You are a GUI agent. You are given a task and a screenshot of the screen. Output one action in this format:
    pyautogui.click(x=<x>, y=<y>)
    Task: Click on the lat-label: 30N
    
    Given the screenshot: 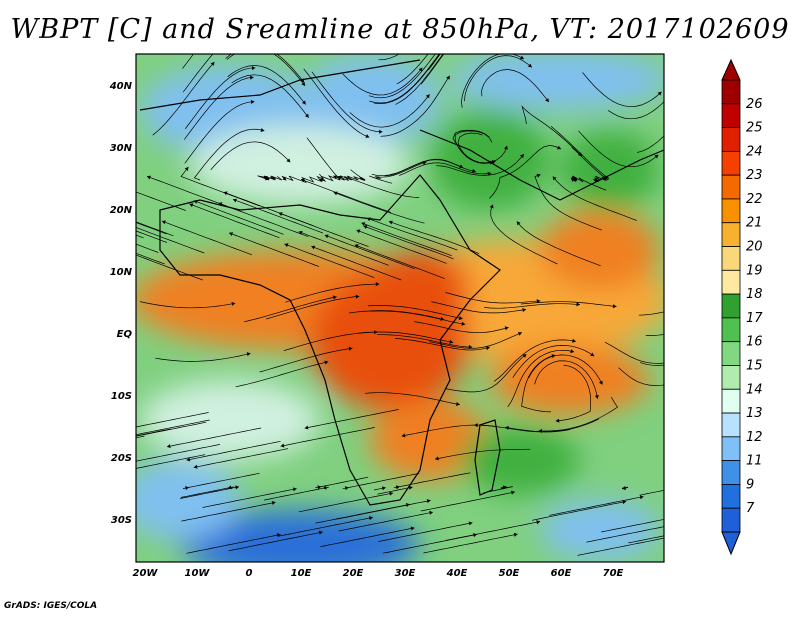 What is the action you would take?
    pyautogui.click(x=121, y=148)
    